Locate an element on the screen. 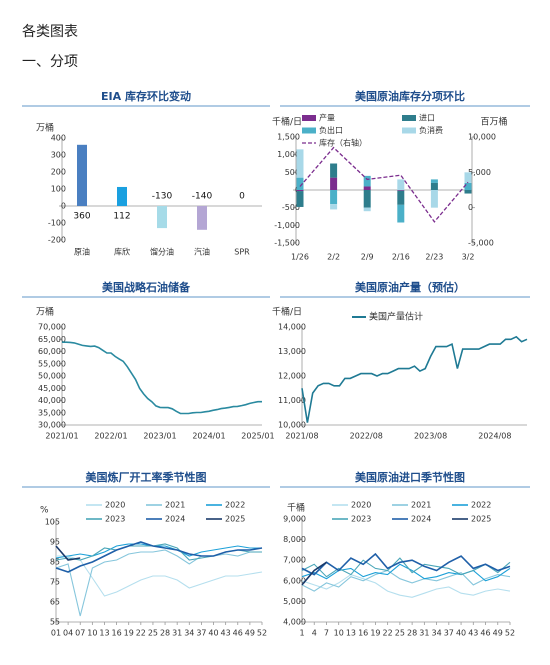 The height and width of the screenshot is (665, 550). x-tick-label: 2025/01 is located at coordinates (257, 436).